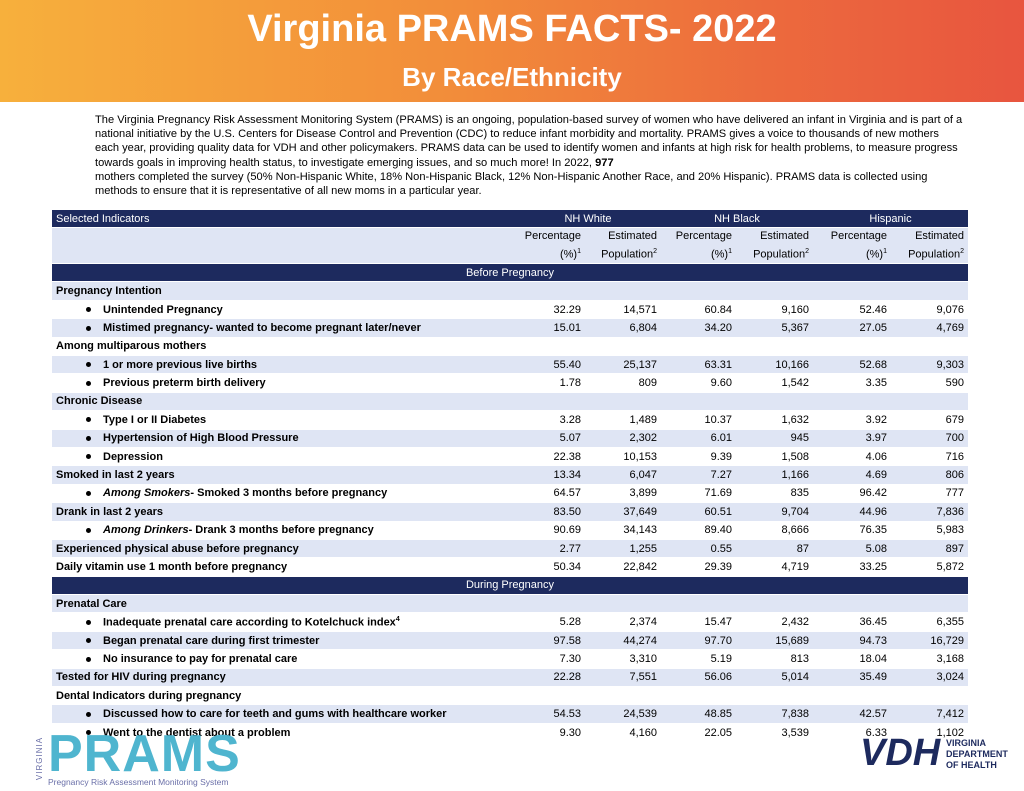 The height and width of the screenshot is (791, 1024). What do you see at coordinates (550, 512) in the screenshot?
I see `value-cell: 83.50` at bounding box center [550, 512].